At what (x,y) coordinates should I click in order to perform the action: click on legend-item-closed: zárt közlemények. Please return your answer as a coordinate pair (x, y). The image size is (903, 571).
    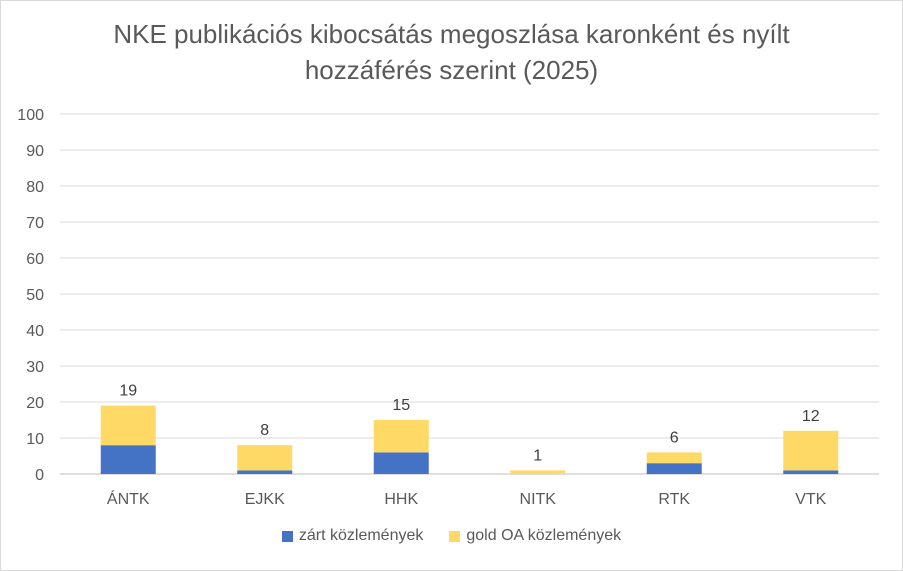
    Looking at the image, I should click on (352, 536).